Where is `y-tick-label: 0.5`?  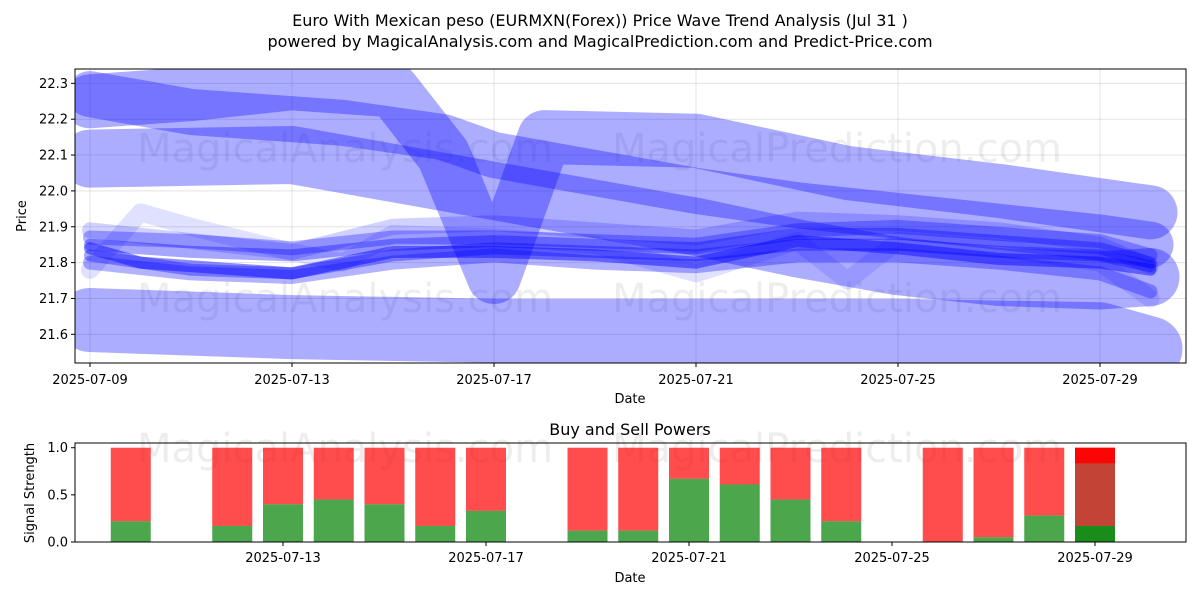
y-tick-label: 0.5 is located at coordinates (57, 495).